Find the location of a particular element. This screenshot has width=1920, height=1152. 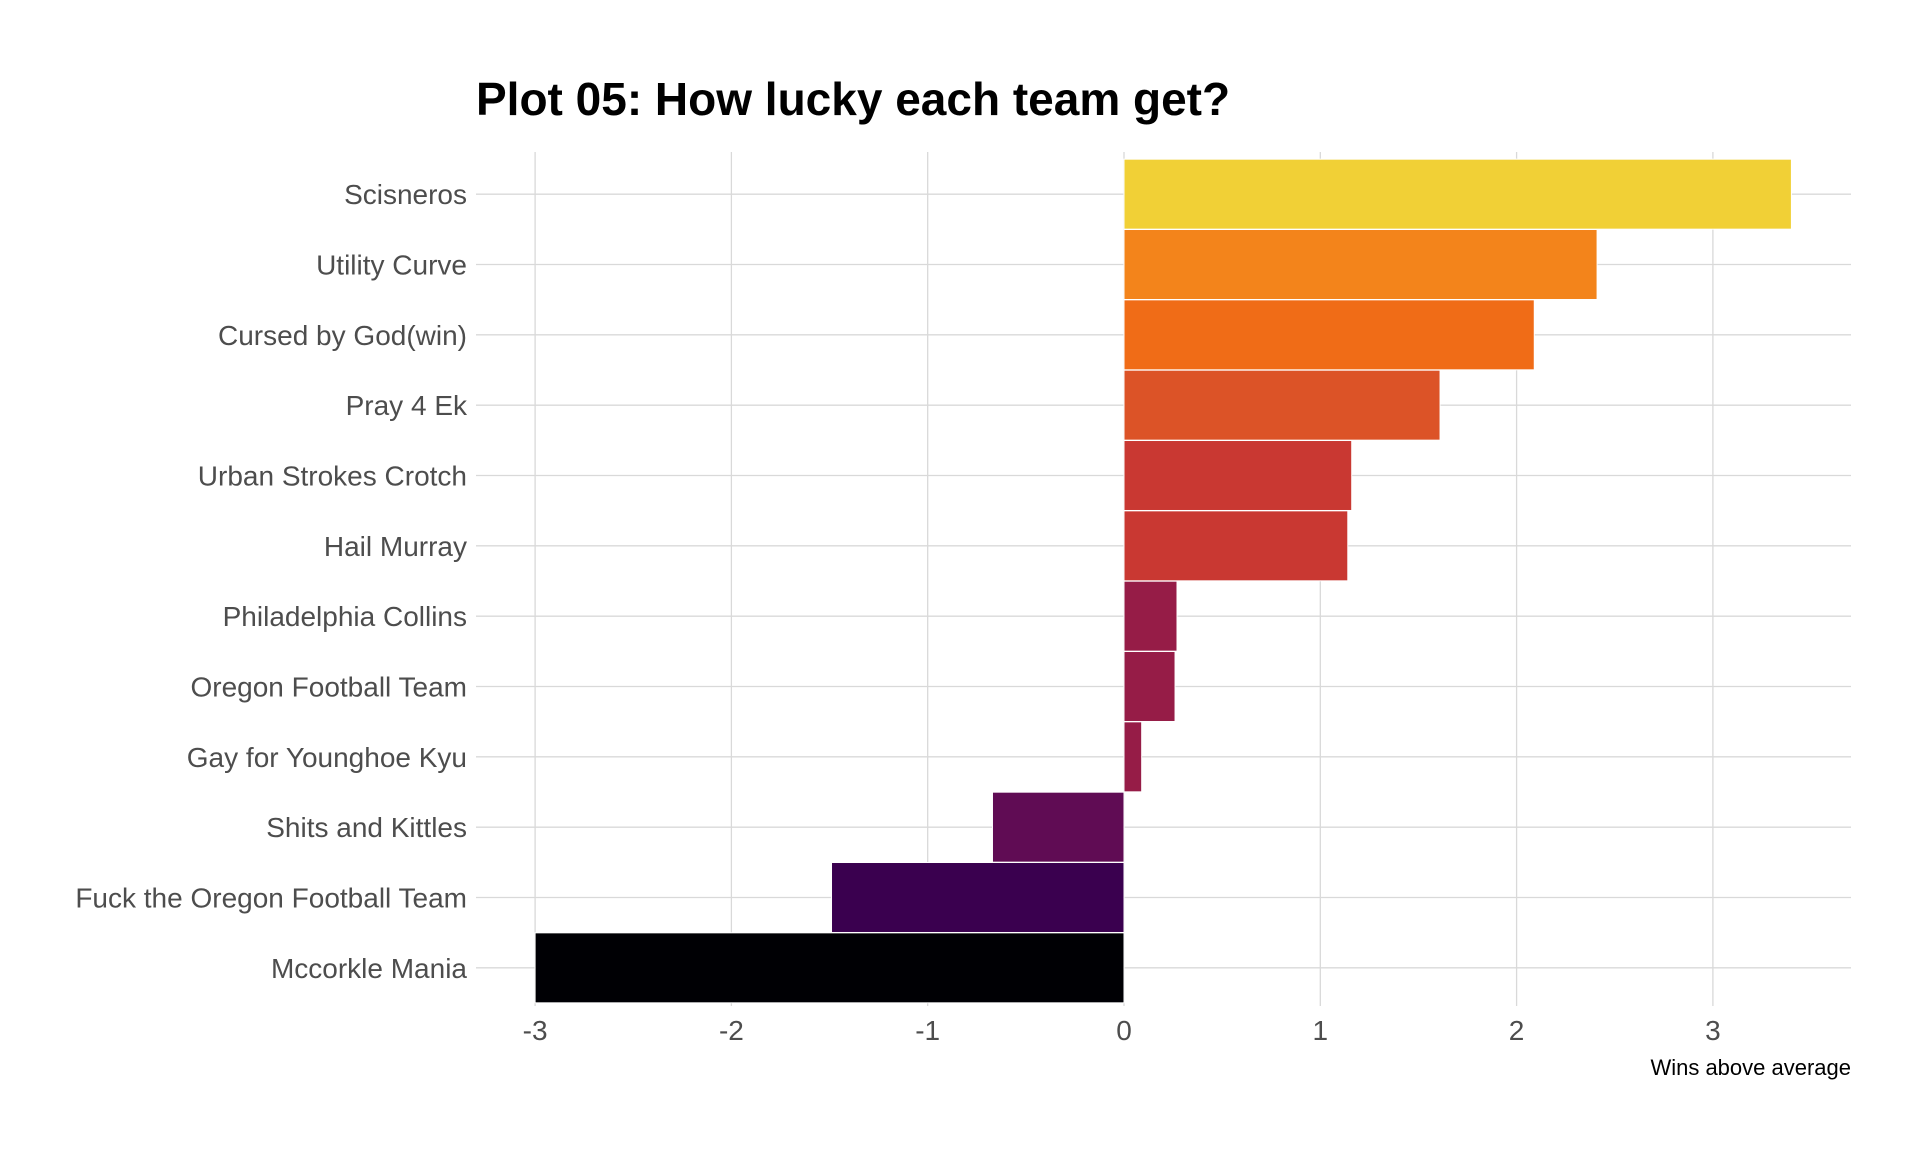

category-label: Oregon Football Team is located at coordinates (328, 687).